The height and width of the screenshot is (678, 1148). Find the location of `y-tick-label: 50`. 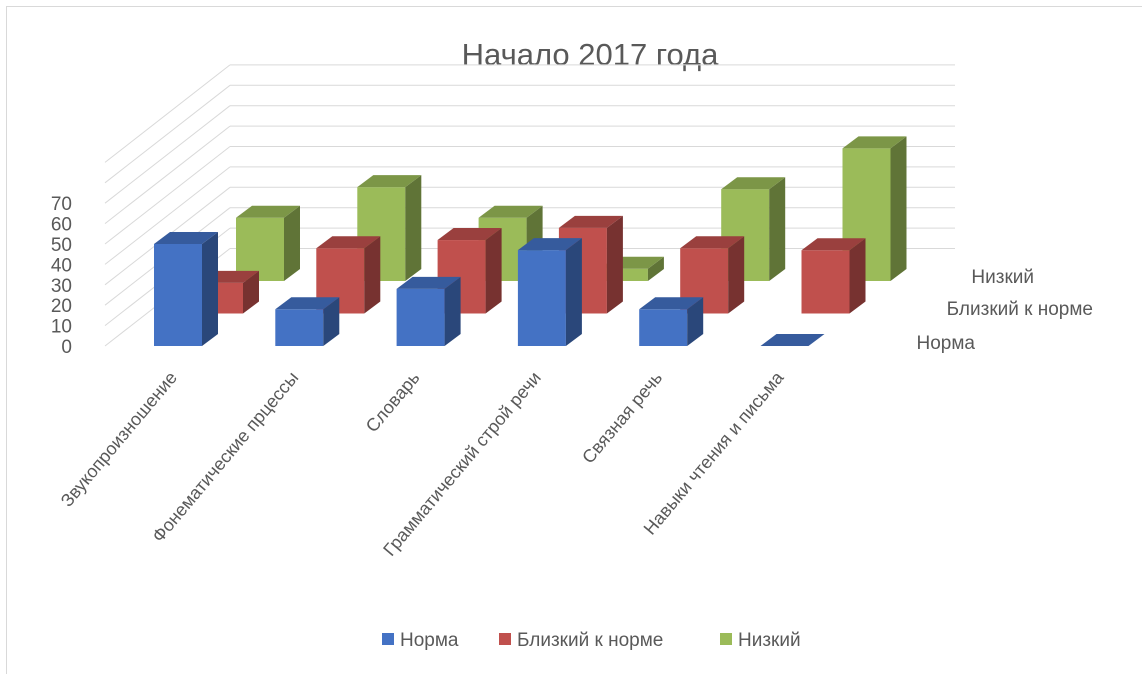

y-tick-label: 50 is located at coordinates (61, 245).